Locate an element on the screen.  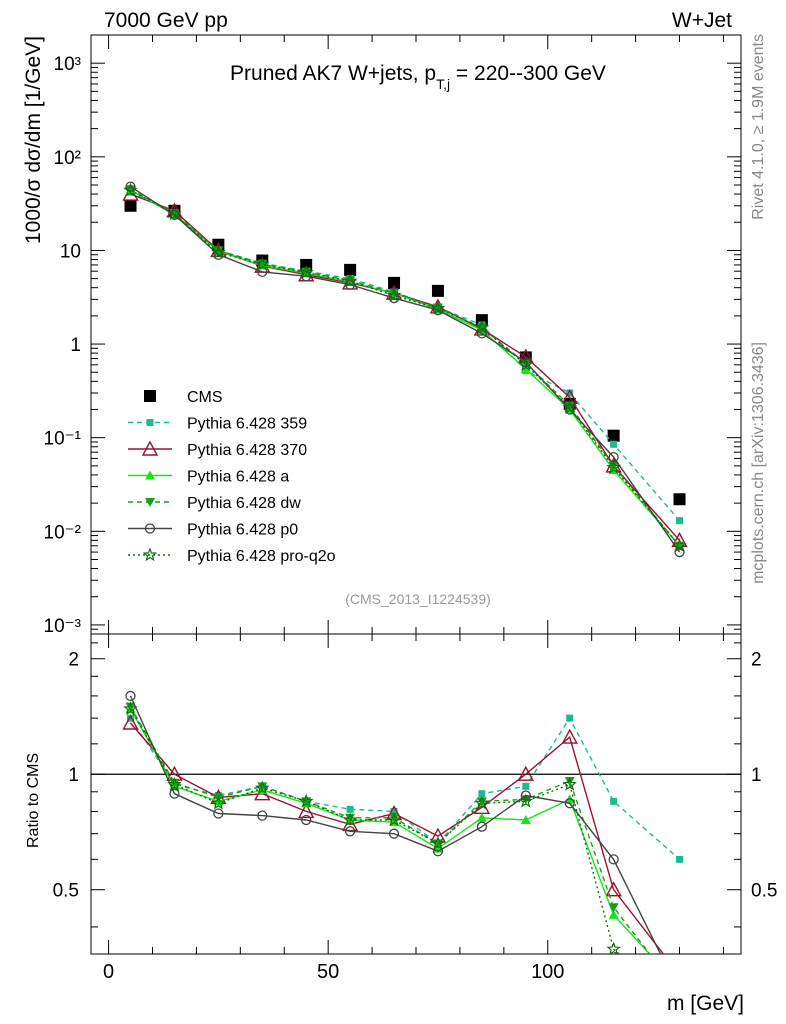
y-tick-label: 10⁻² is located at coordinates (63, 532).